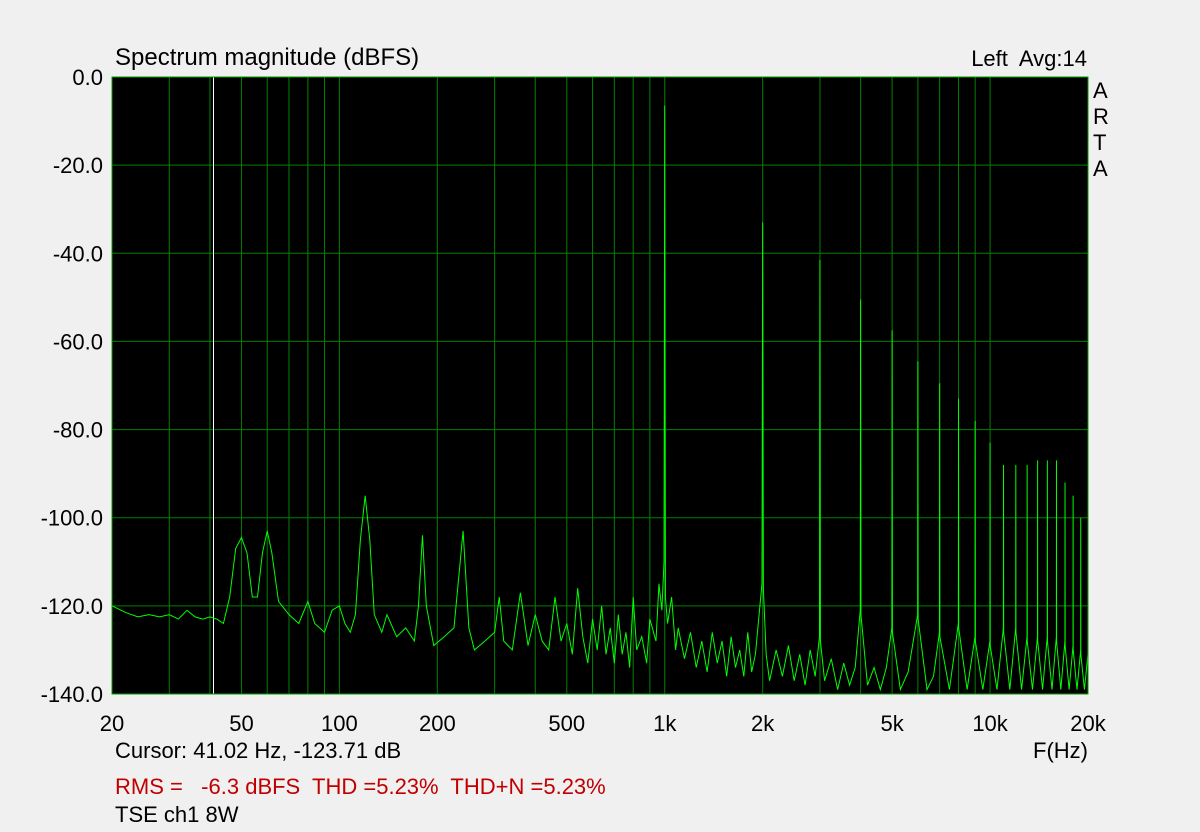  What do you see at coordinates (87, 77) in the screenshot?
I see `y-tick-label: 0.0` at bounding box center [87, 77].